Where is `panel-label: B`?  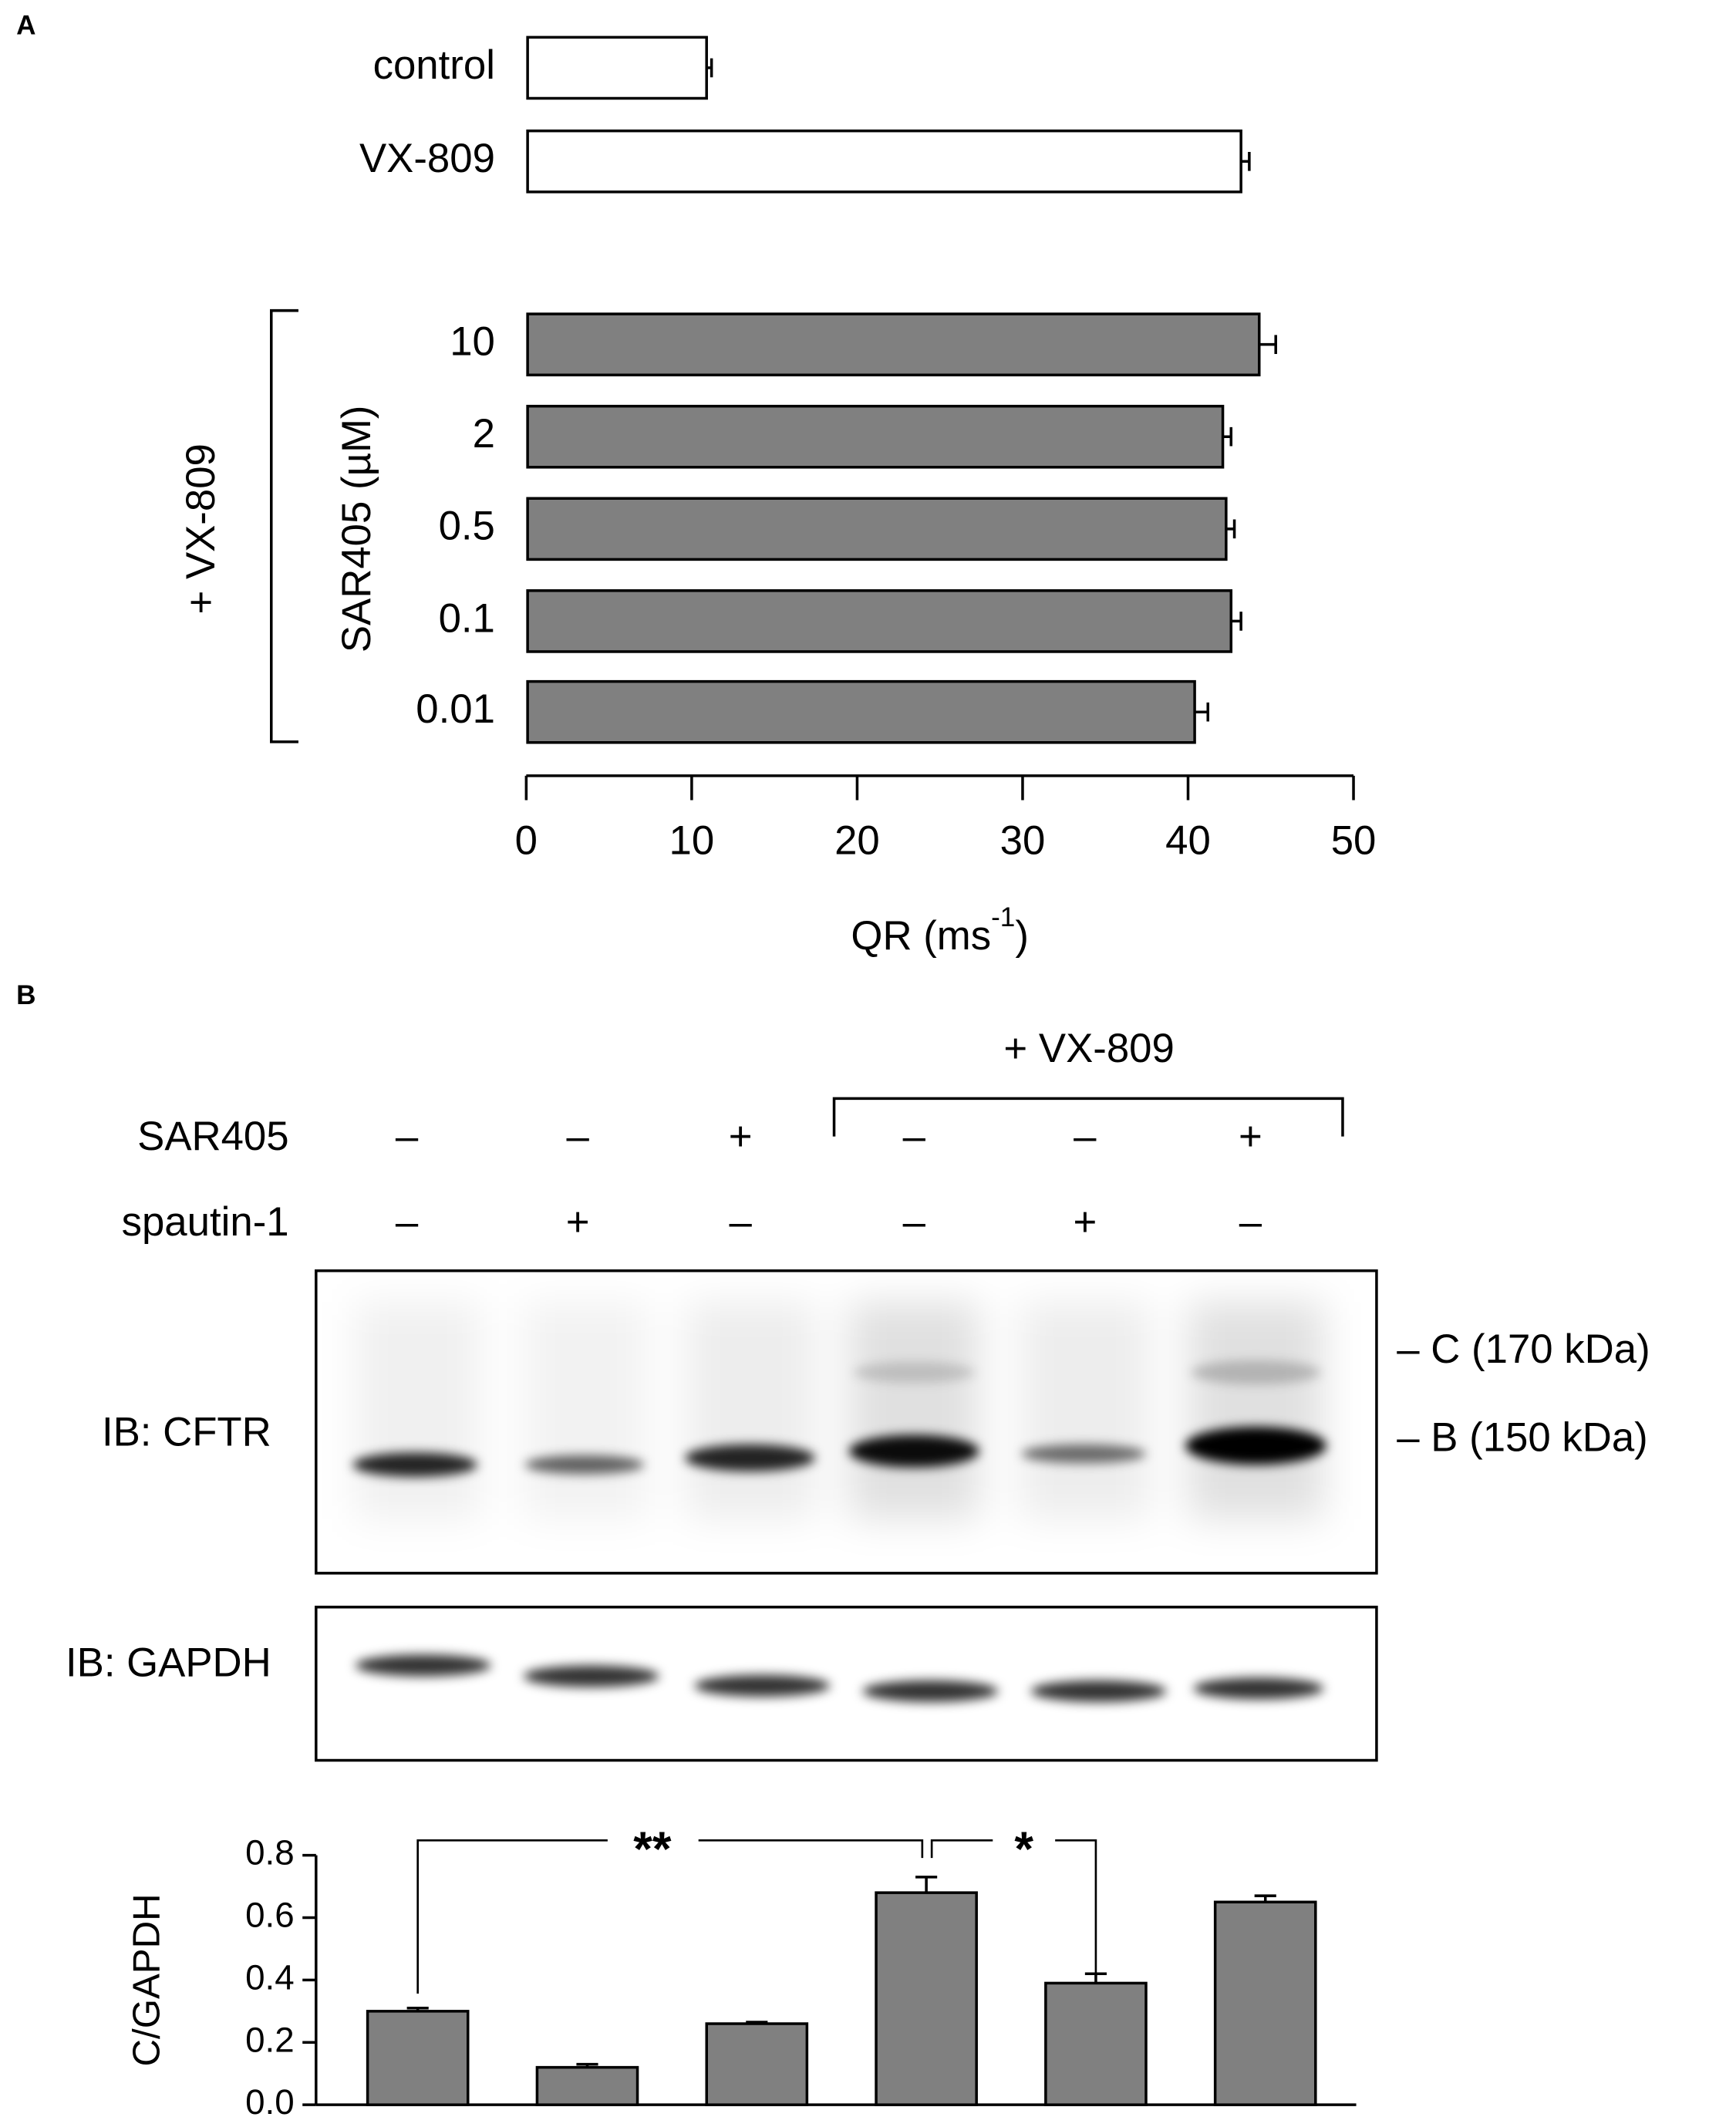
panel-label: B is located at coordinates (25, 995).